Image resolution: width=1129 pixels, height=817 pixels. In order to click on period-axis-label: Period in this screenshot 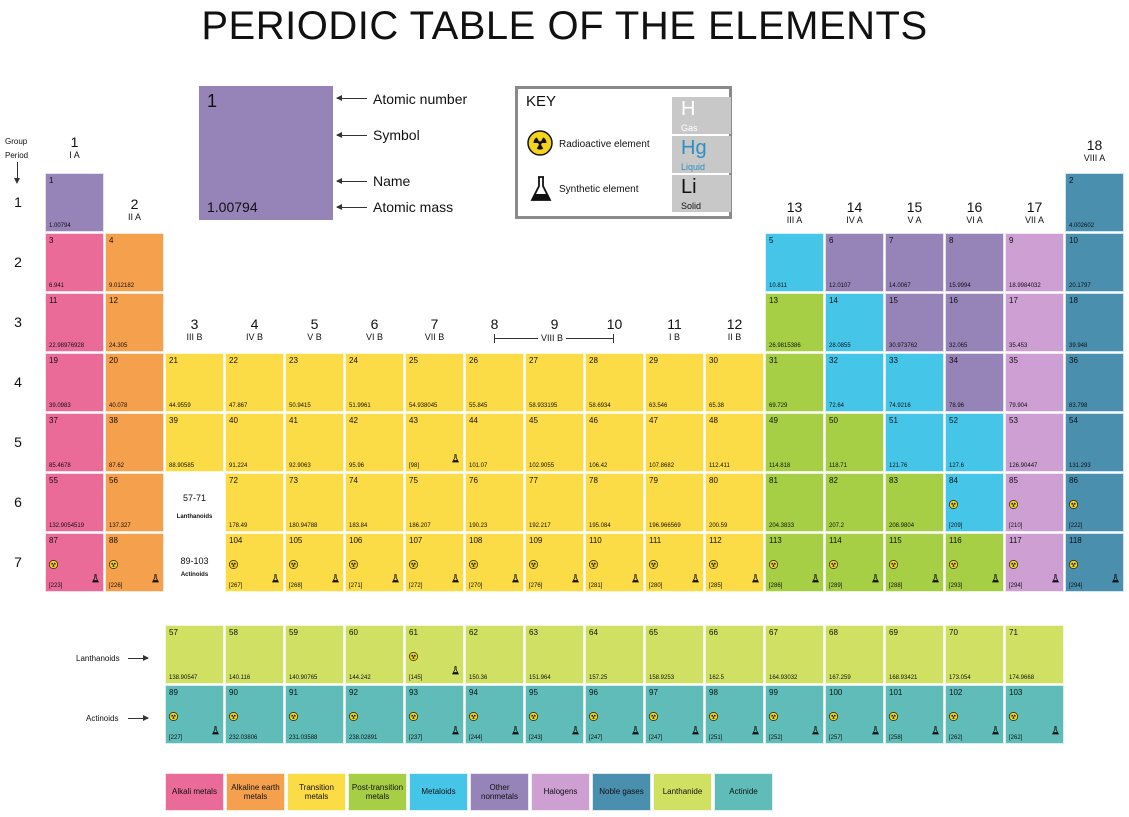, I will do `click(17, 155)`.